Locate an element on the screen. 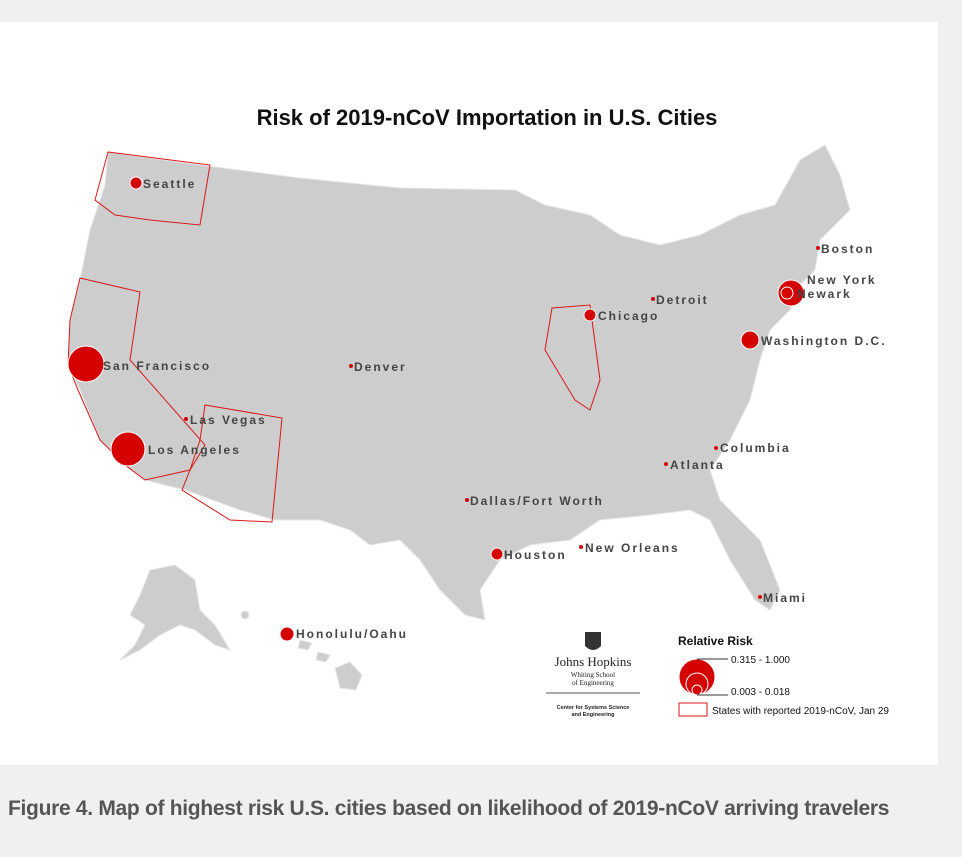 The image size is (962, 857). city-label: Seattle is located at coordinates (169, 184).